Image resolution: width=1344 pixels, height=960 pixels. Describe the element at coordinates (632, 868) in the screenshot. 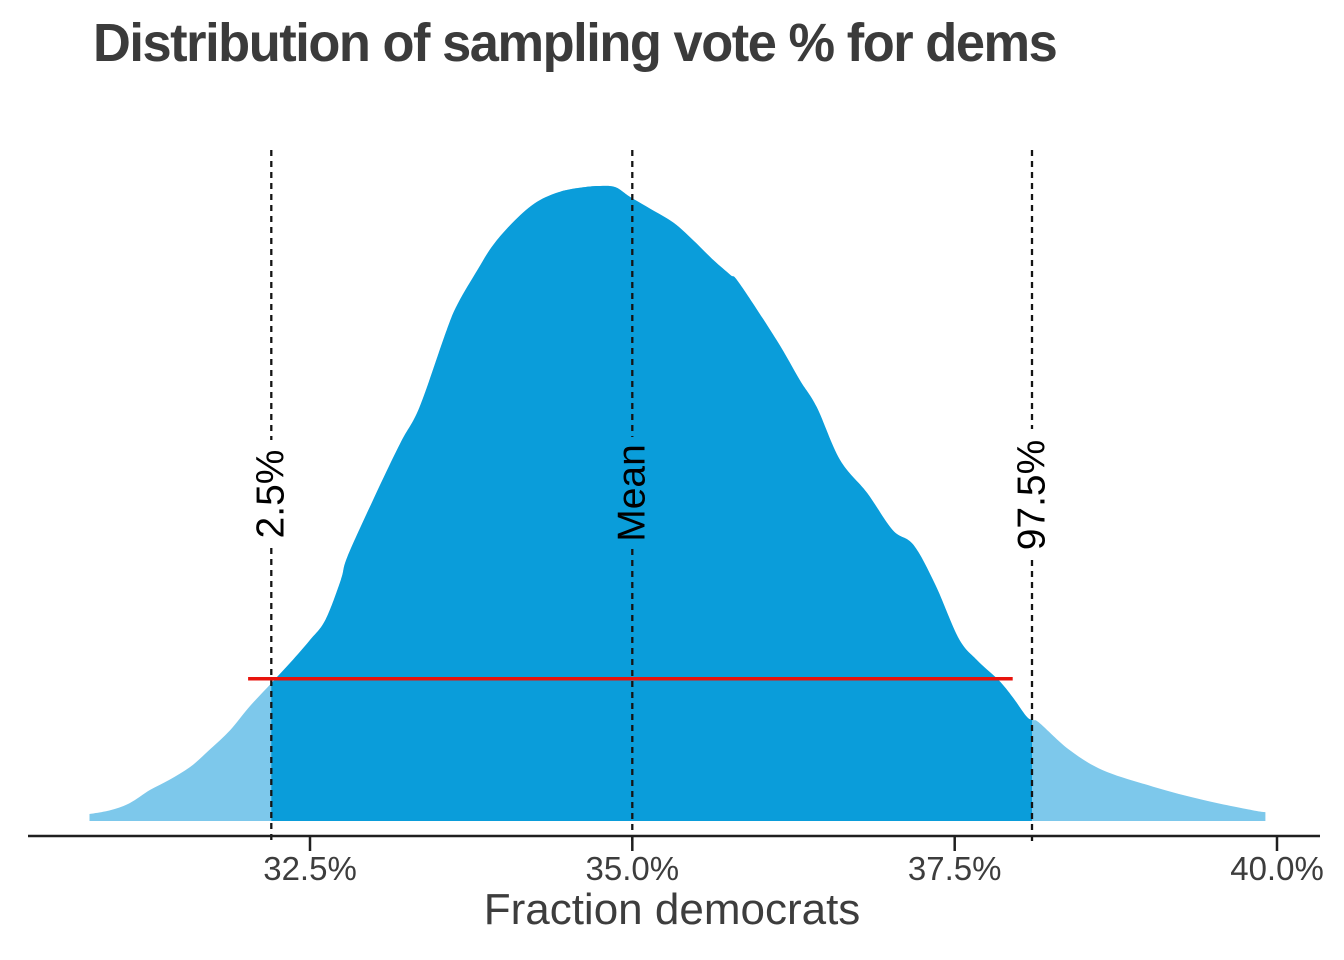

I see `x-tick-label-35-0: 35.0%` at that location.